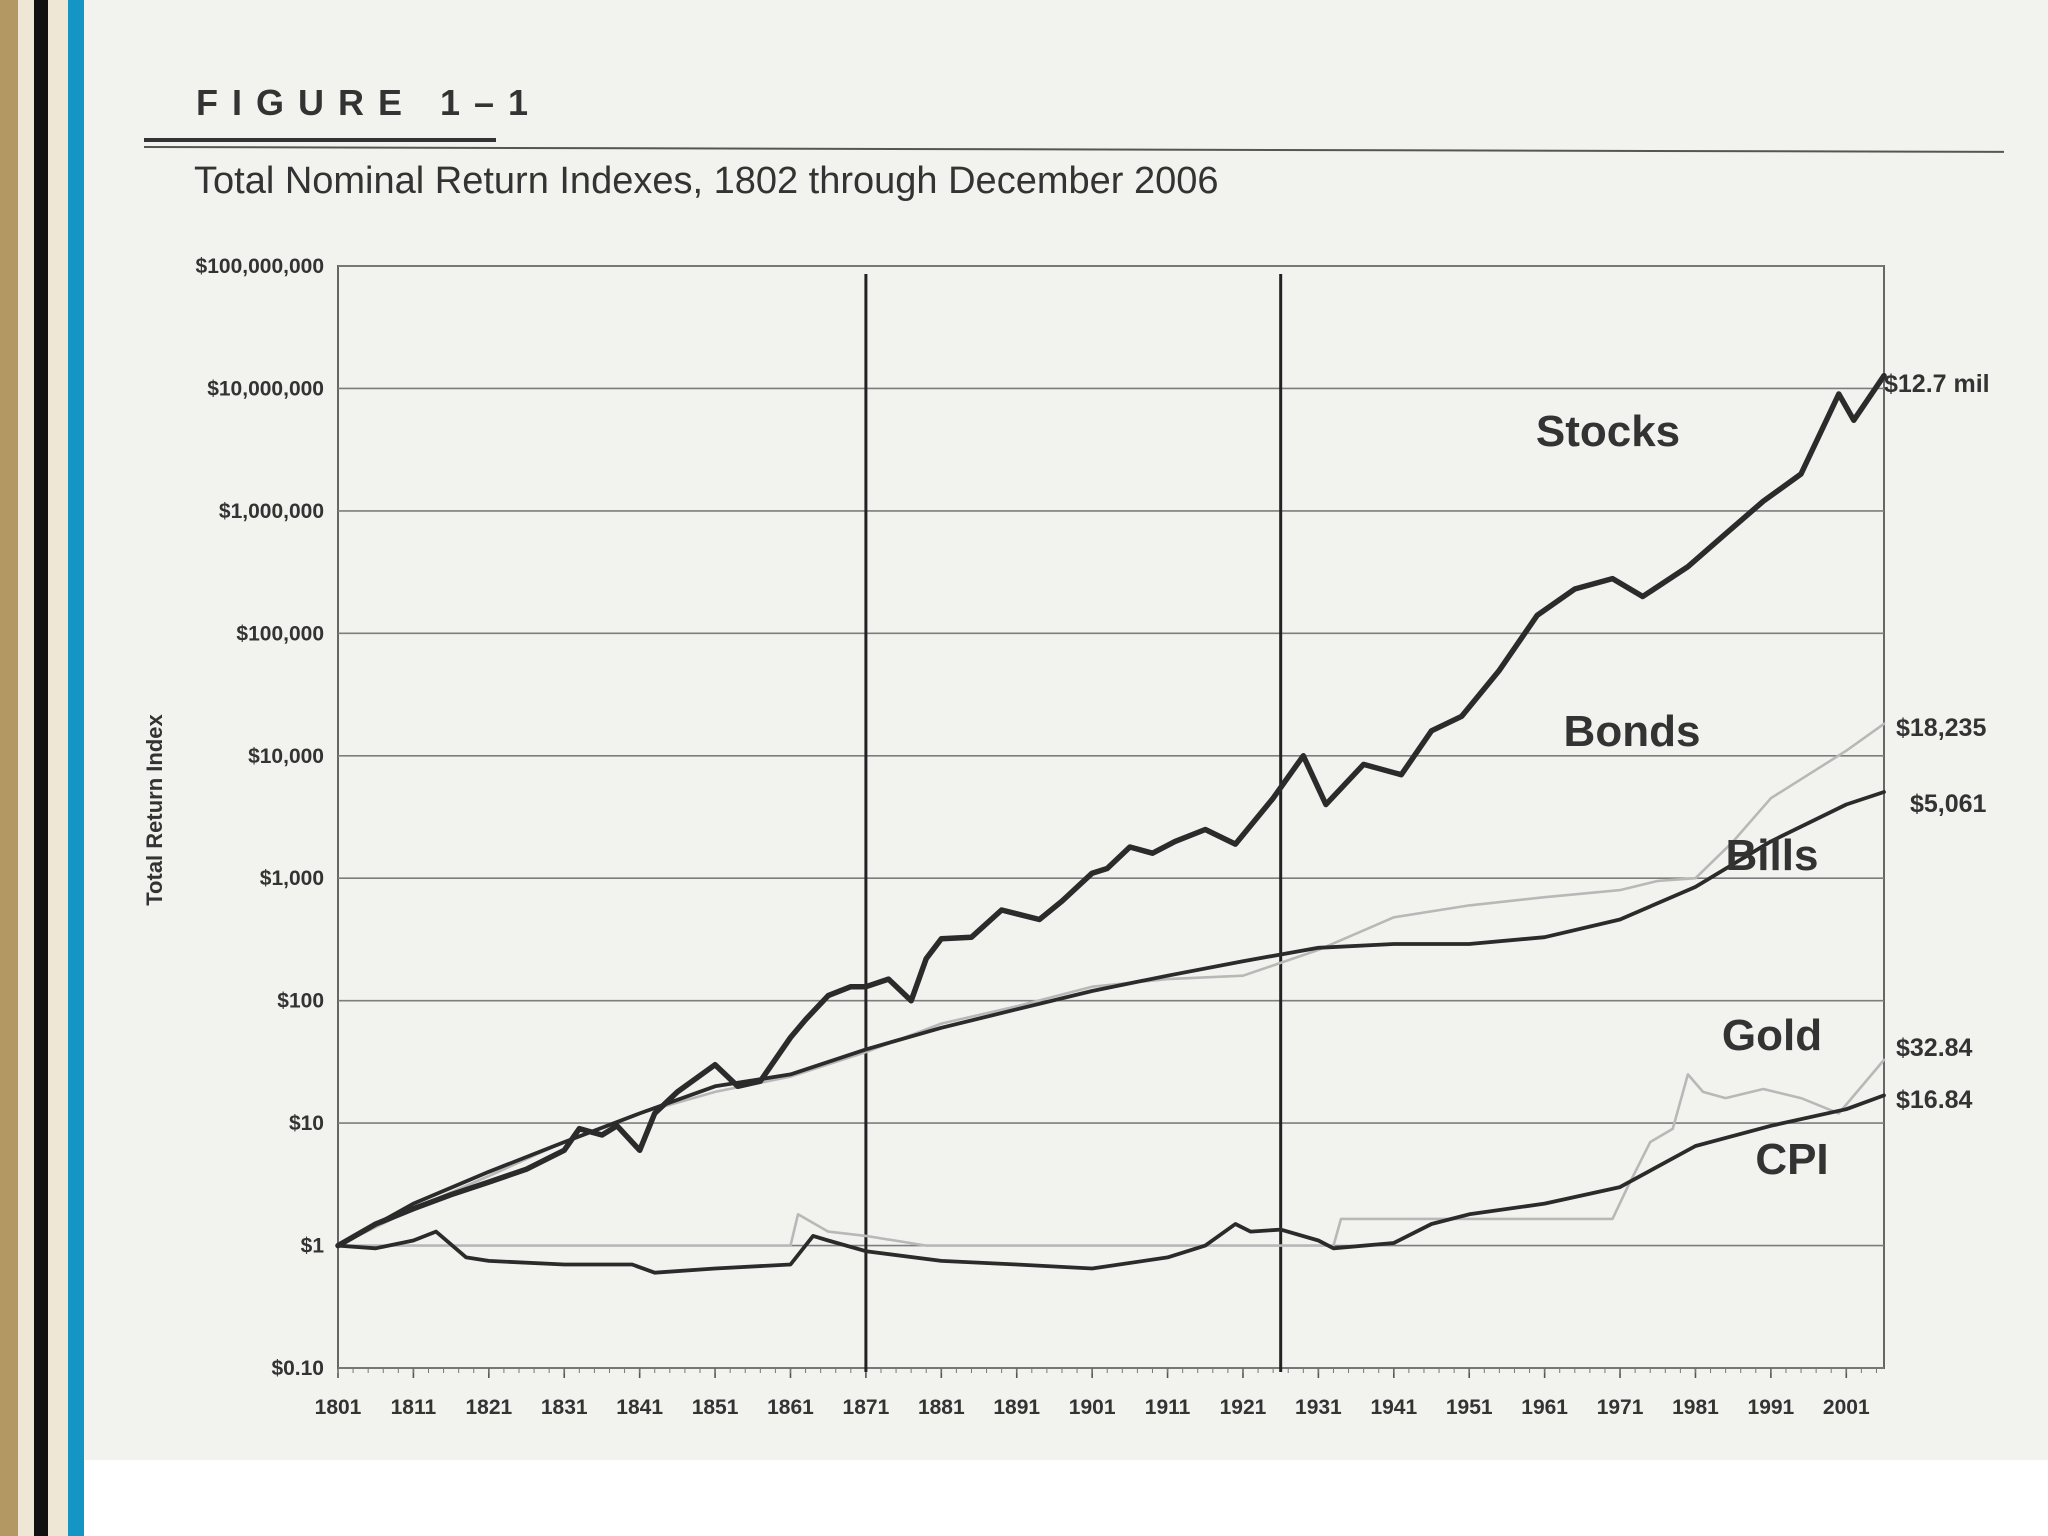  What do you see at coordinates (1608, 431) in the screenshot?
I see `series-name-stocks: Stocks` at bounding box center [1608, 431].